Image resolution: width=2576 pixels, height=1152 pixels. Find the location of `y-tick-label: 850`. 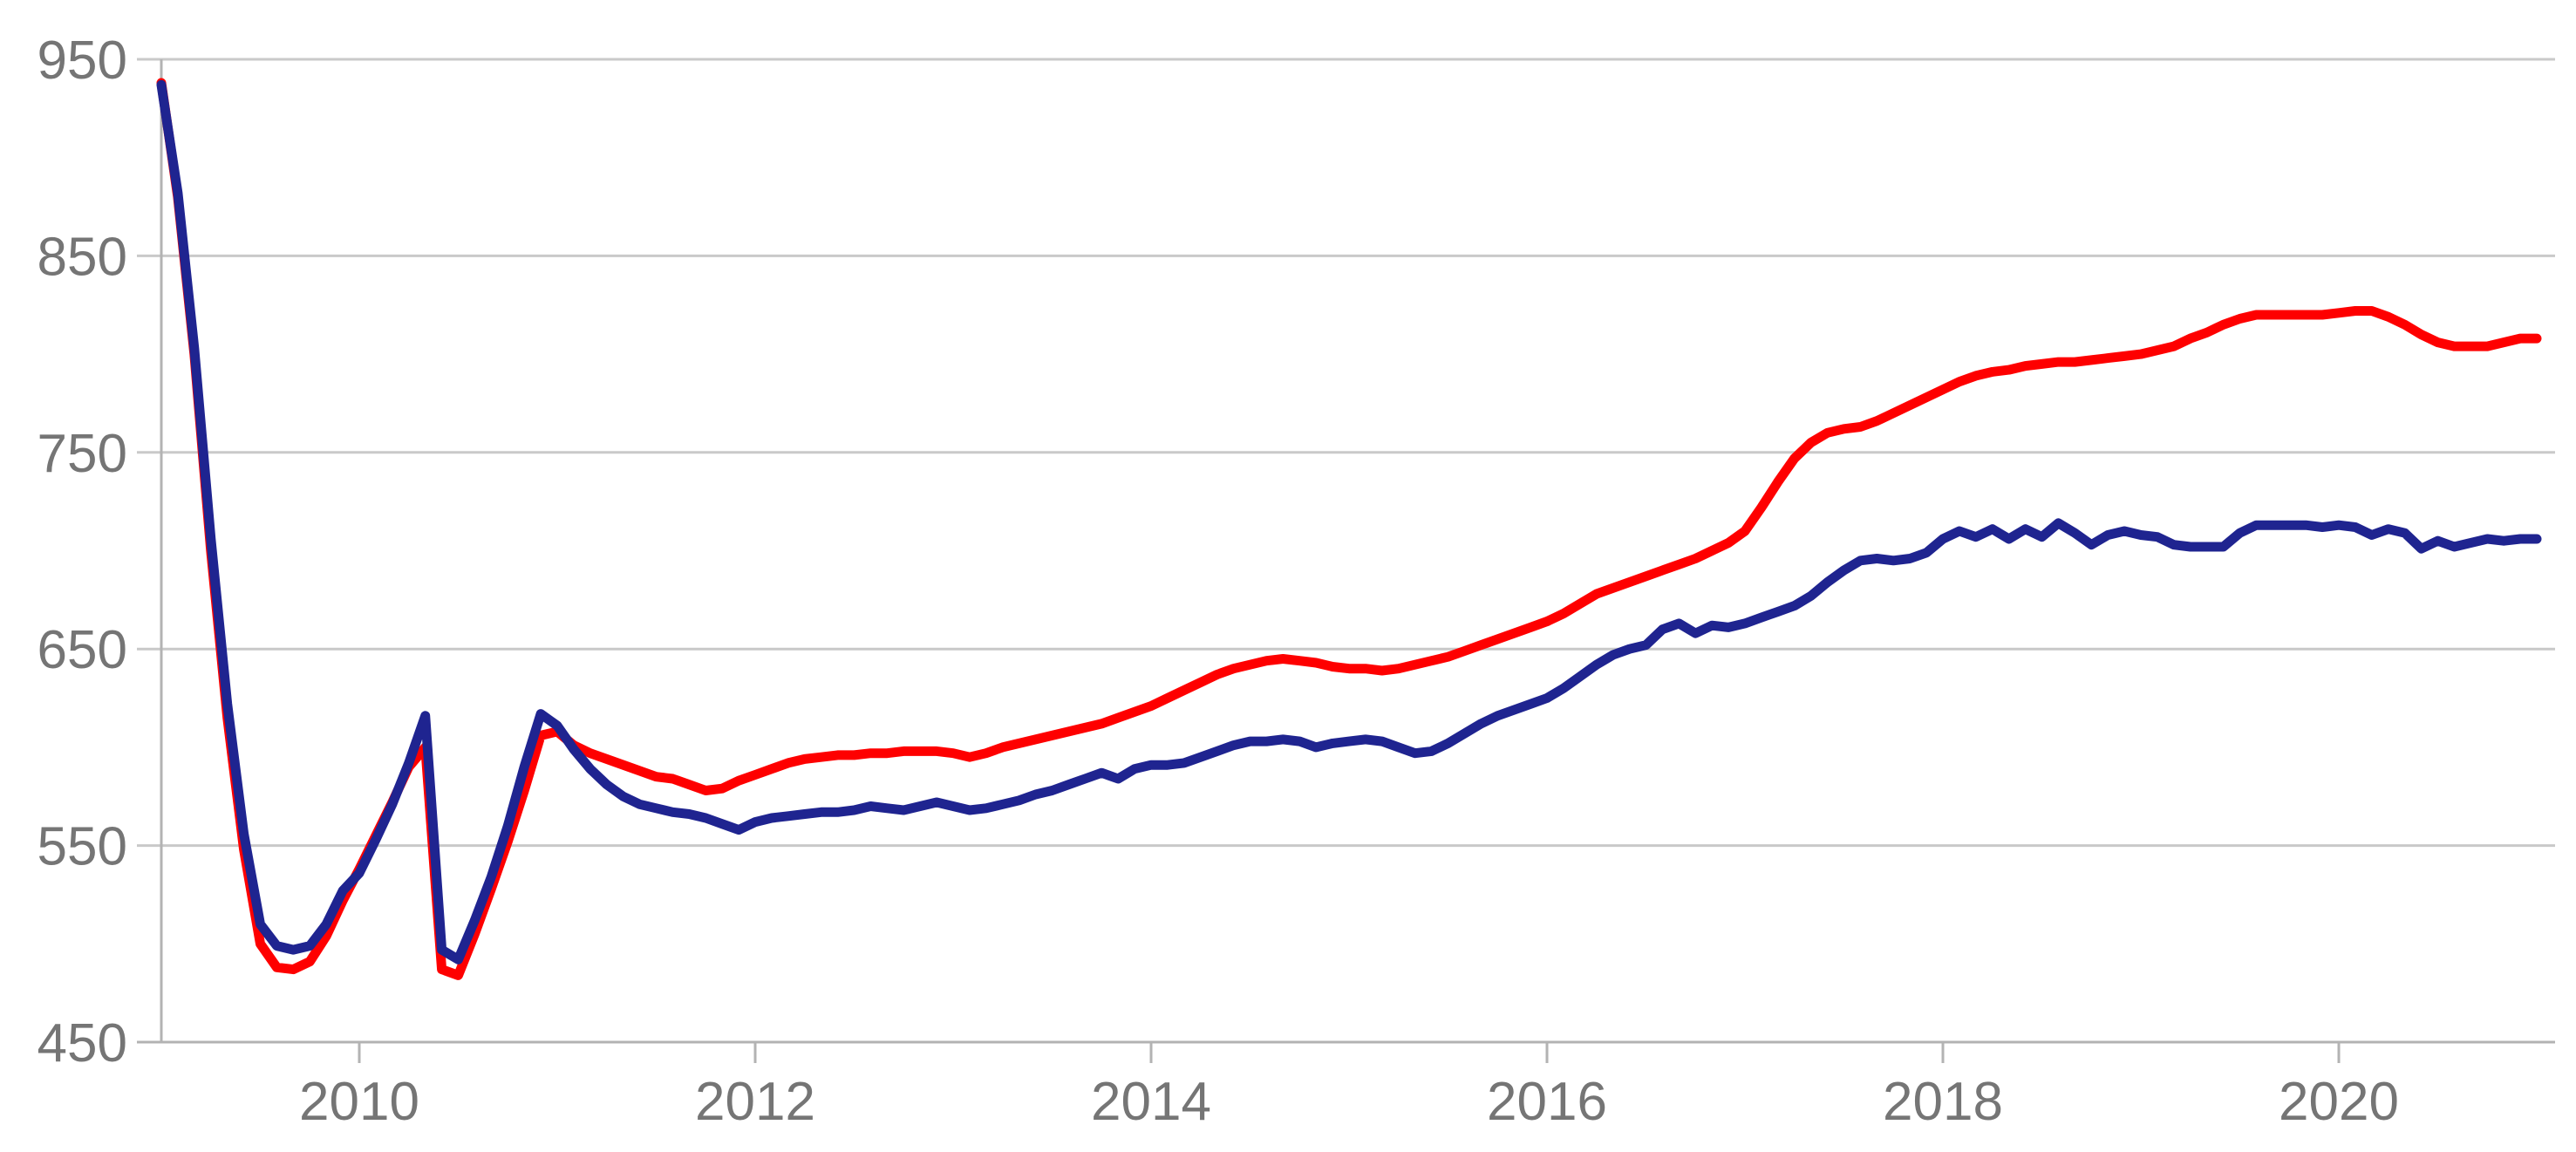

y-tick-label: 850 is located at coordinates (82, 257).